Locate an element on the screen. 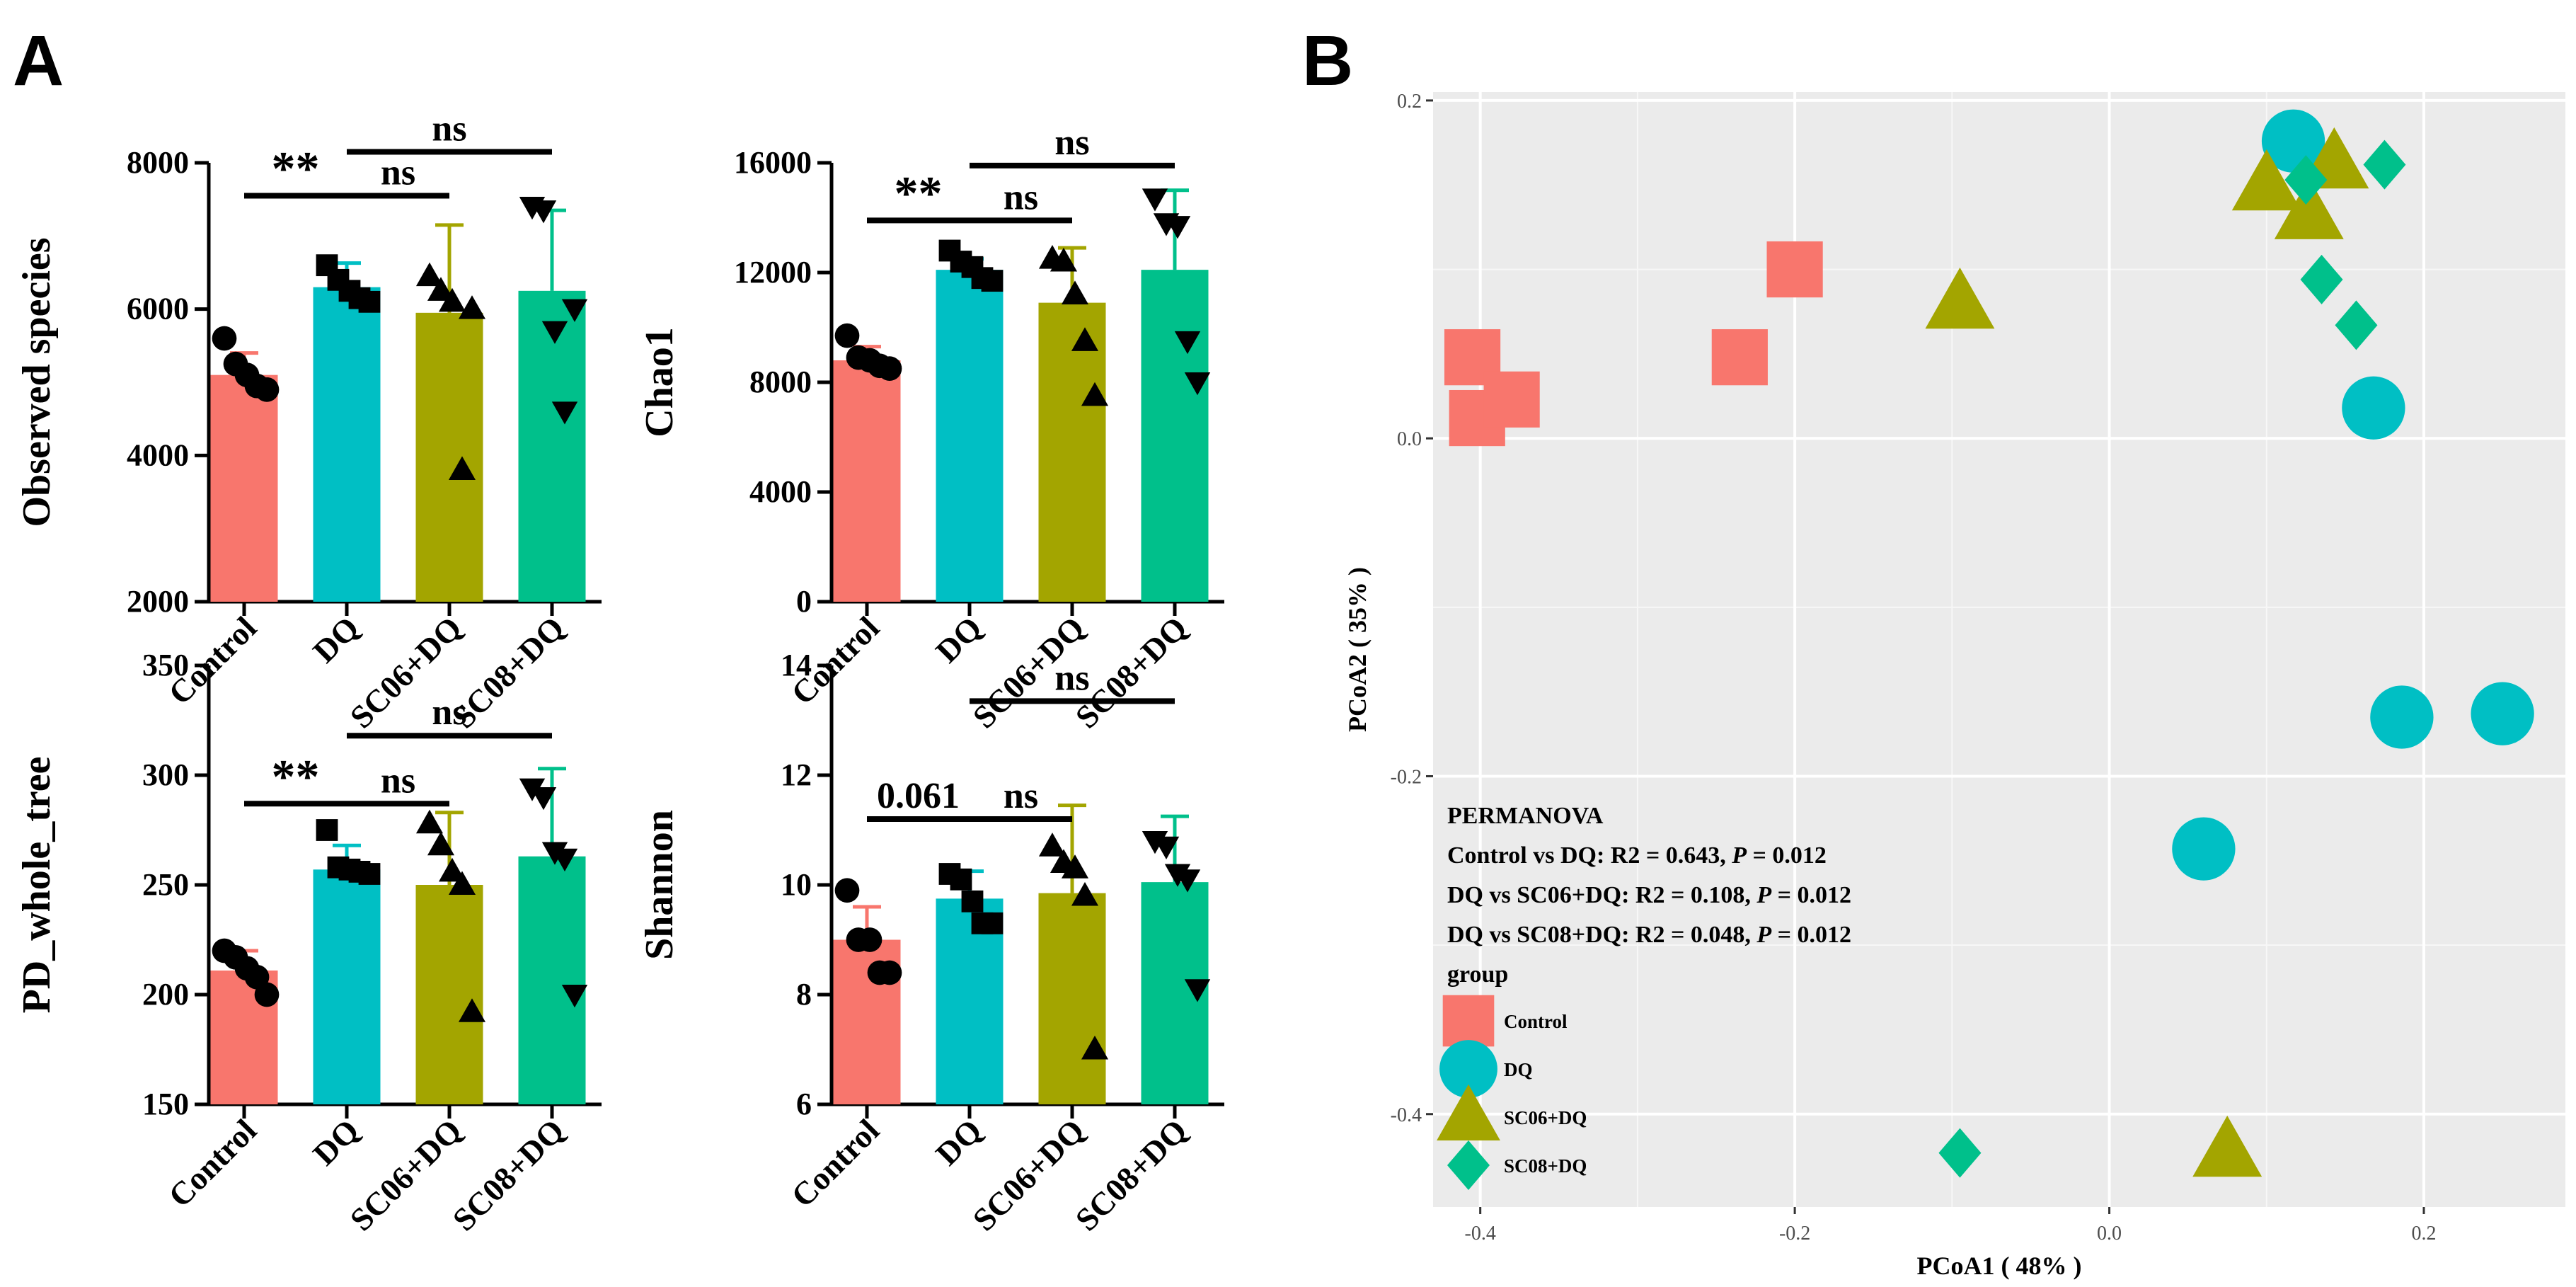 The width and height of the screenshot is (2576, 1287). y-axis-label: PD_whole_tree is located at coordinates (37, 885).